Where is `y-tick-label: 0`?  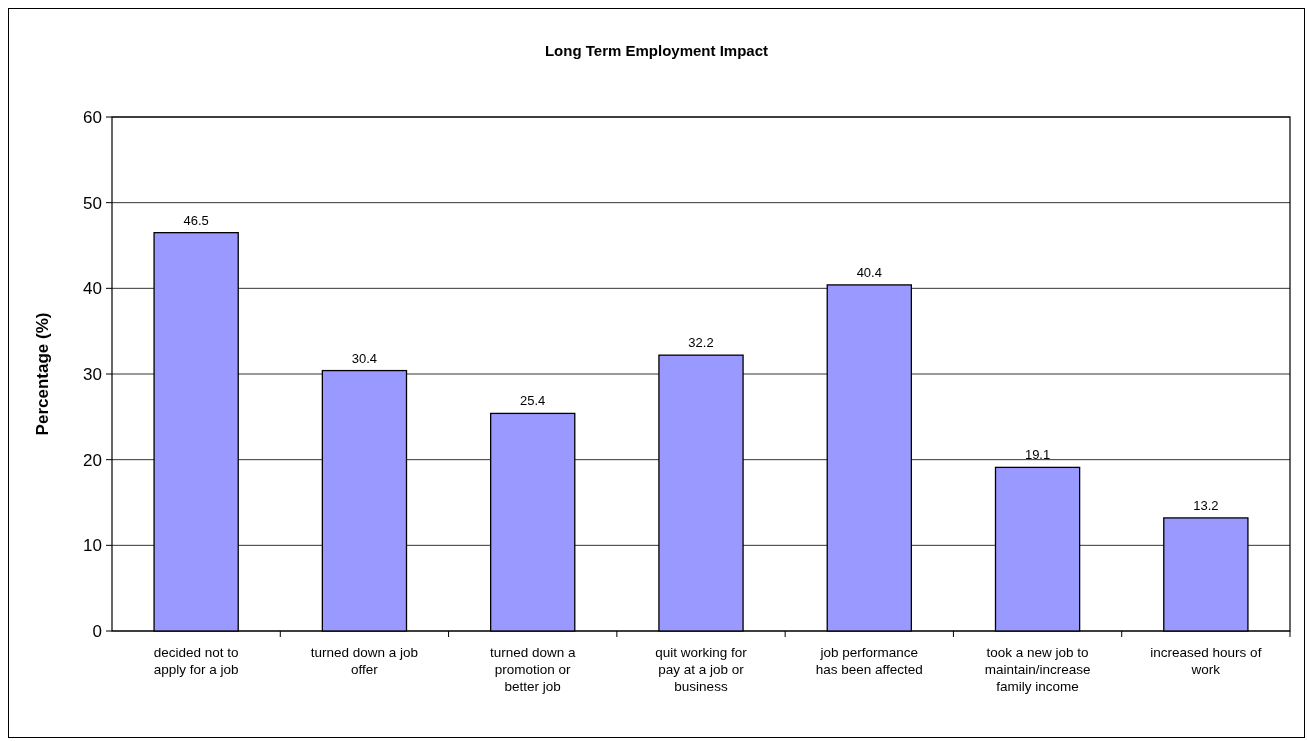 y-tick-label: 0 is located at coordinates (97, 631).